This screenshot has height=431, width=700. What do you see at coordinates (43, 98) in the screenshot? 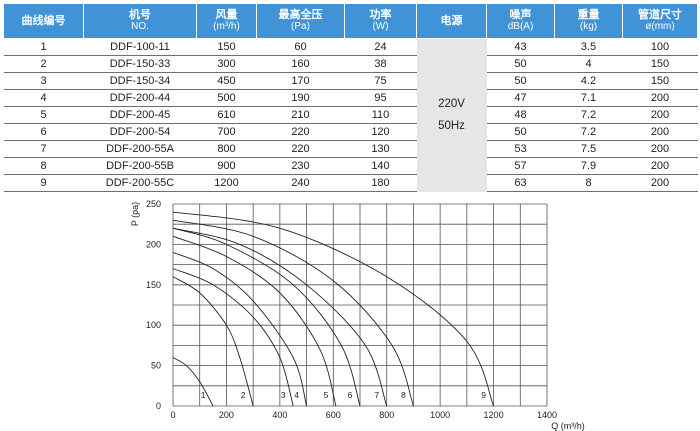
I see `cell-curve: 4` at bounding box center [43, 98].